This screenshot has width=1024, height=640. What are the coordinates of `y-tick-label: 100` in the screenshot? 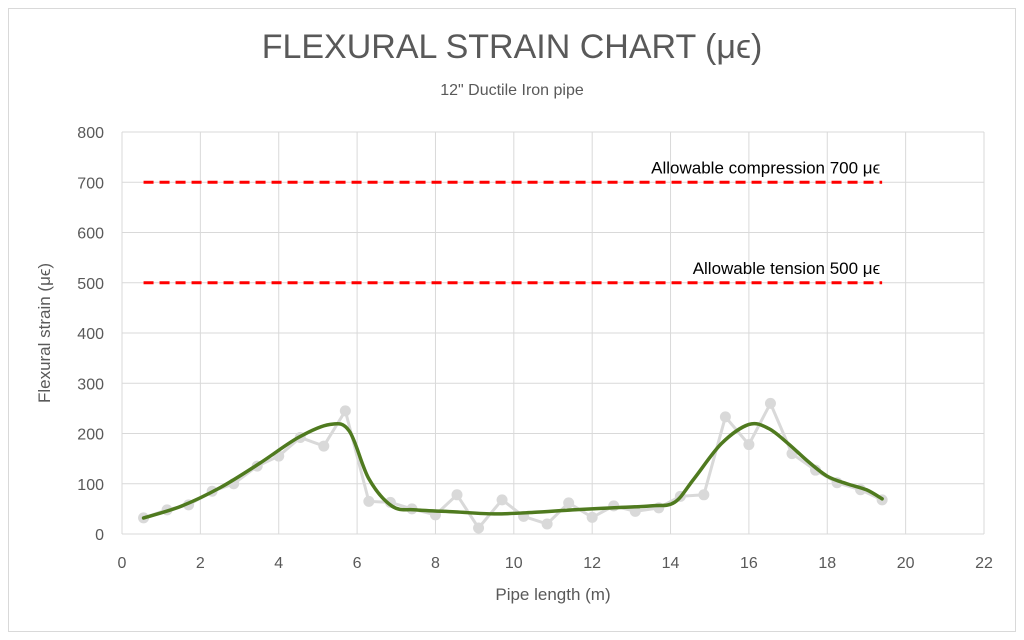 It's located at (90, 485).